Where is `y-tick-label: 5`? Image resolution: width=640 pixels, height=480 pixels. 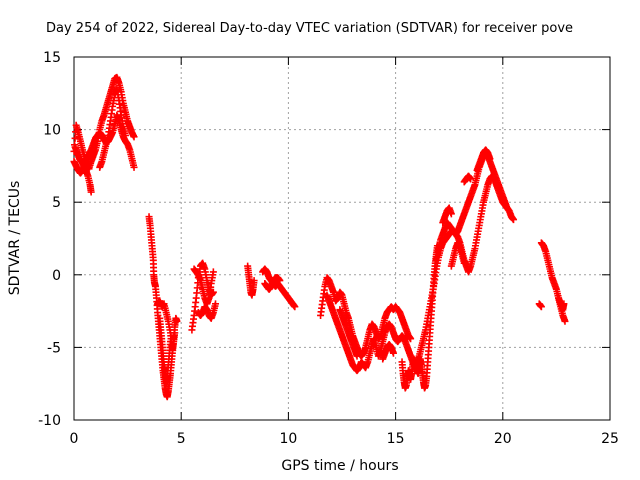
y-tick-label: 5 is located at coordinates (56, 203).